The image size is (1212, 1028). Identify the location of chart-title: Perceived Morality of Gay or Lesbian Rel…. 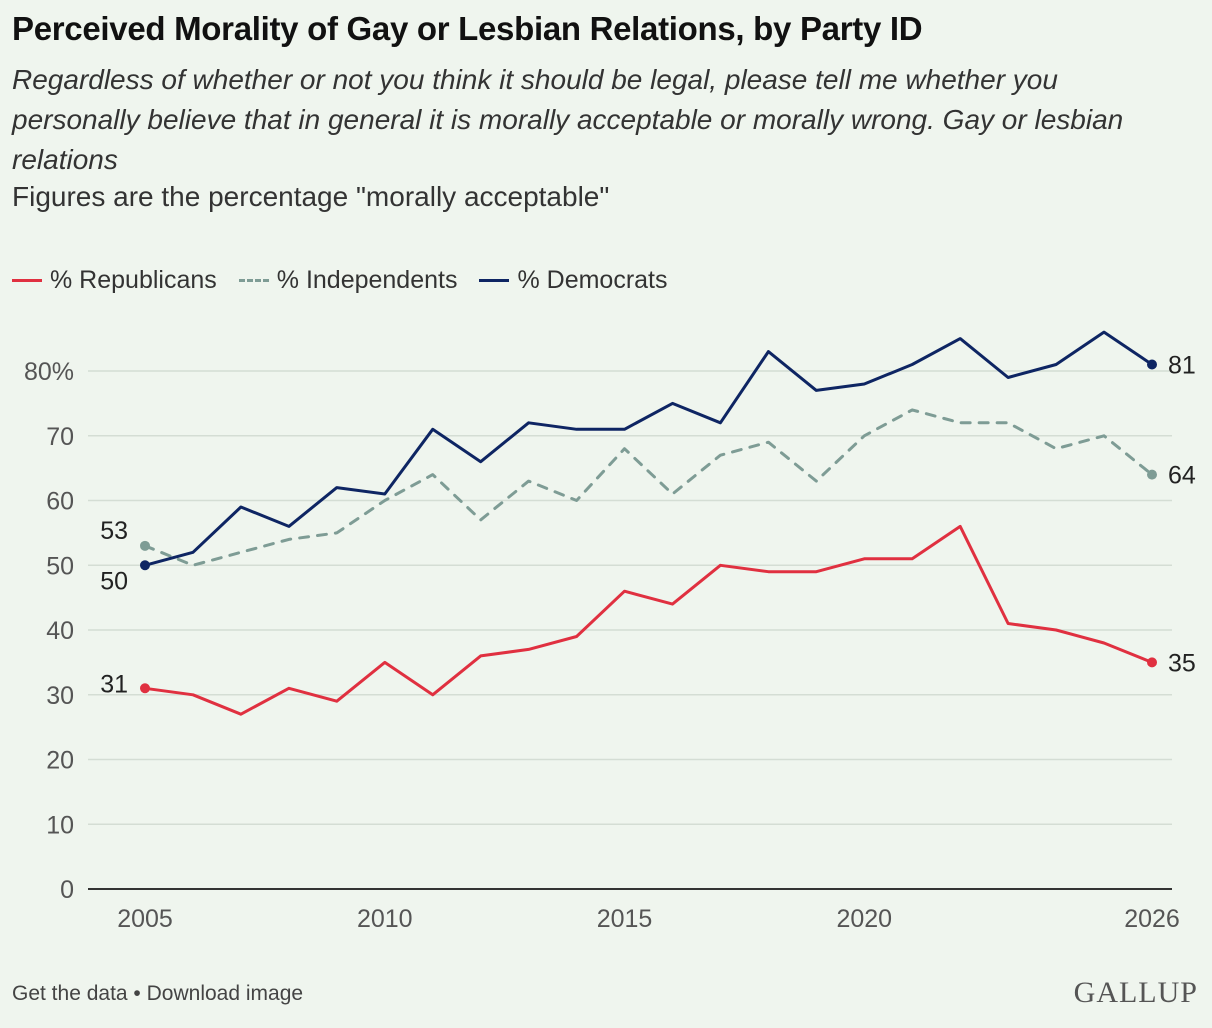
(467, 28).